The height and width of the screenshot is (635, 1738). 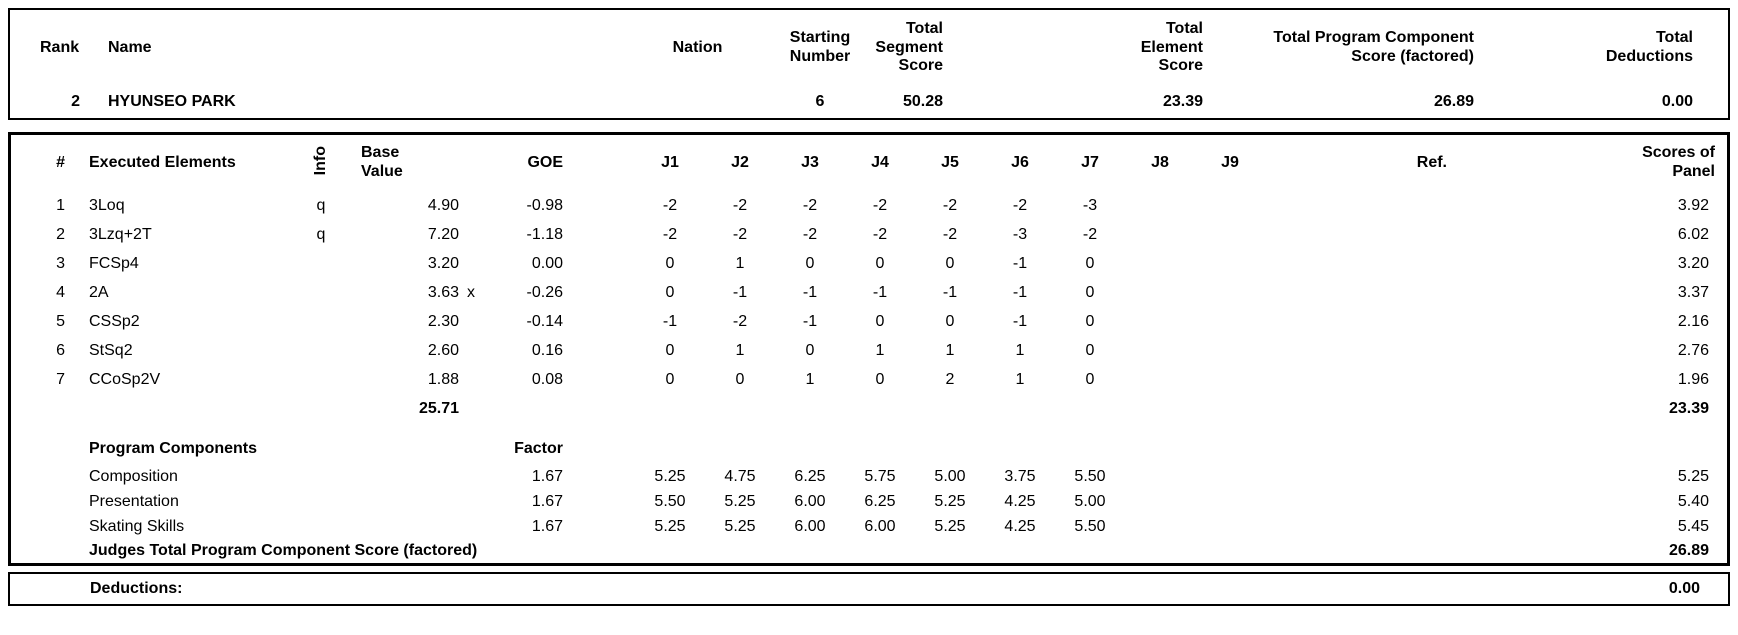 What do you see at coordinates (130, 47) in the screenshot?
I see `col-header-name: Name` at bounding box center [130, 47].